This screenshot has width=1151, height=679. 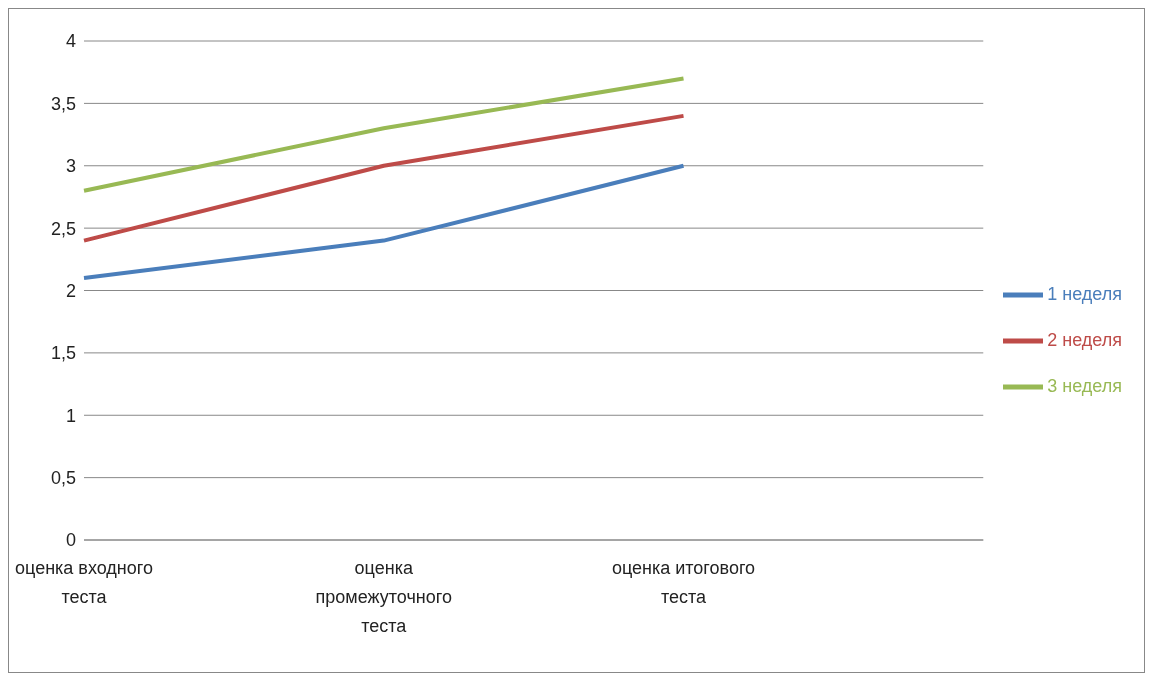 What do you see at coordinates (84, 582) in the screenshot?
I see `x-tick-label: оценка входного теста` at bounding box center [84, 582].